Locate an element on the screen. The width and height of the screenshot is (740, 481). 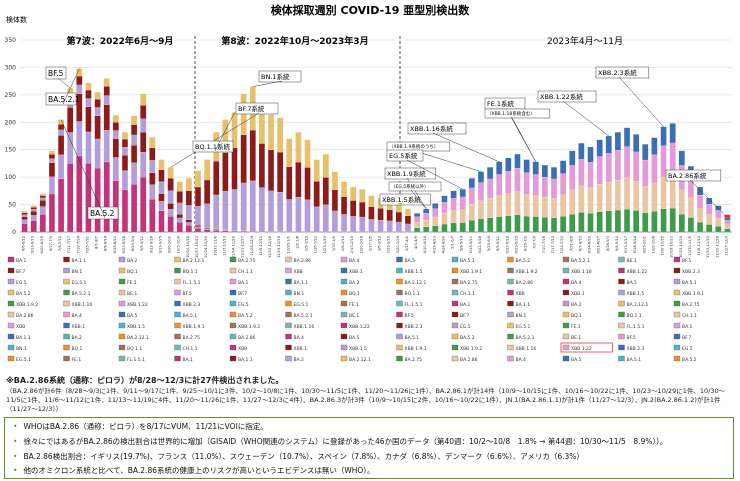
legend-label: BA.5.1 is located at coordinates (467, 261).